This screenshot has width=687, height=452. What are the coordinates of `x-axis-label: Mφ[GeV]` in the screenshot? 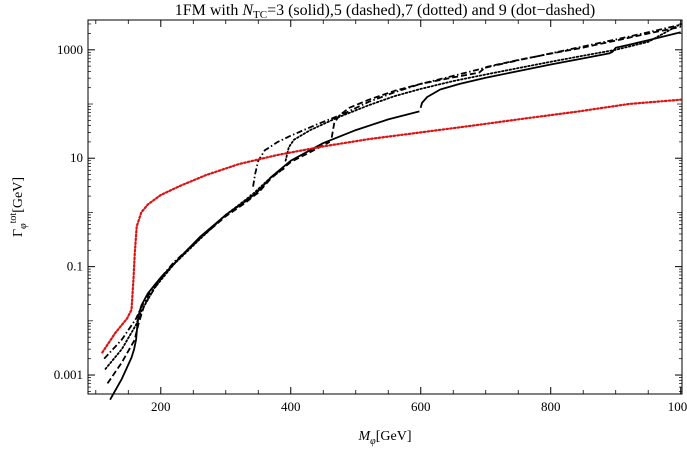 It's located at (385, 438).